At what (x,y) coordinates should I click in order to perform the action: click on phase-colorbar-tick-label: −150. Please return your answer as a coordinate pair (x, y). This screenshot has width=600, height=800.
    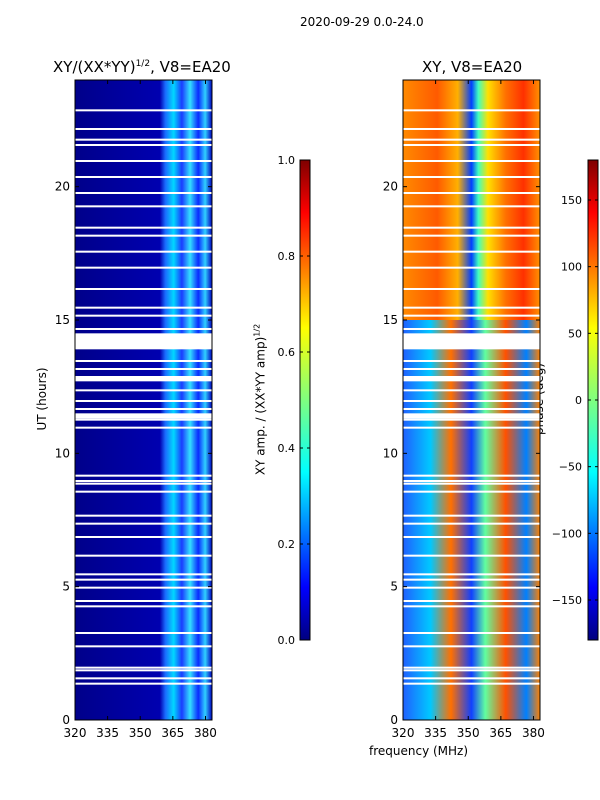
    Looking at the image, I should click on (567, 600).